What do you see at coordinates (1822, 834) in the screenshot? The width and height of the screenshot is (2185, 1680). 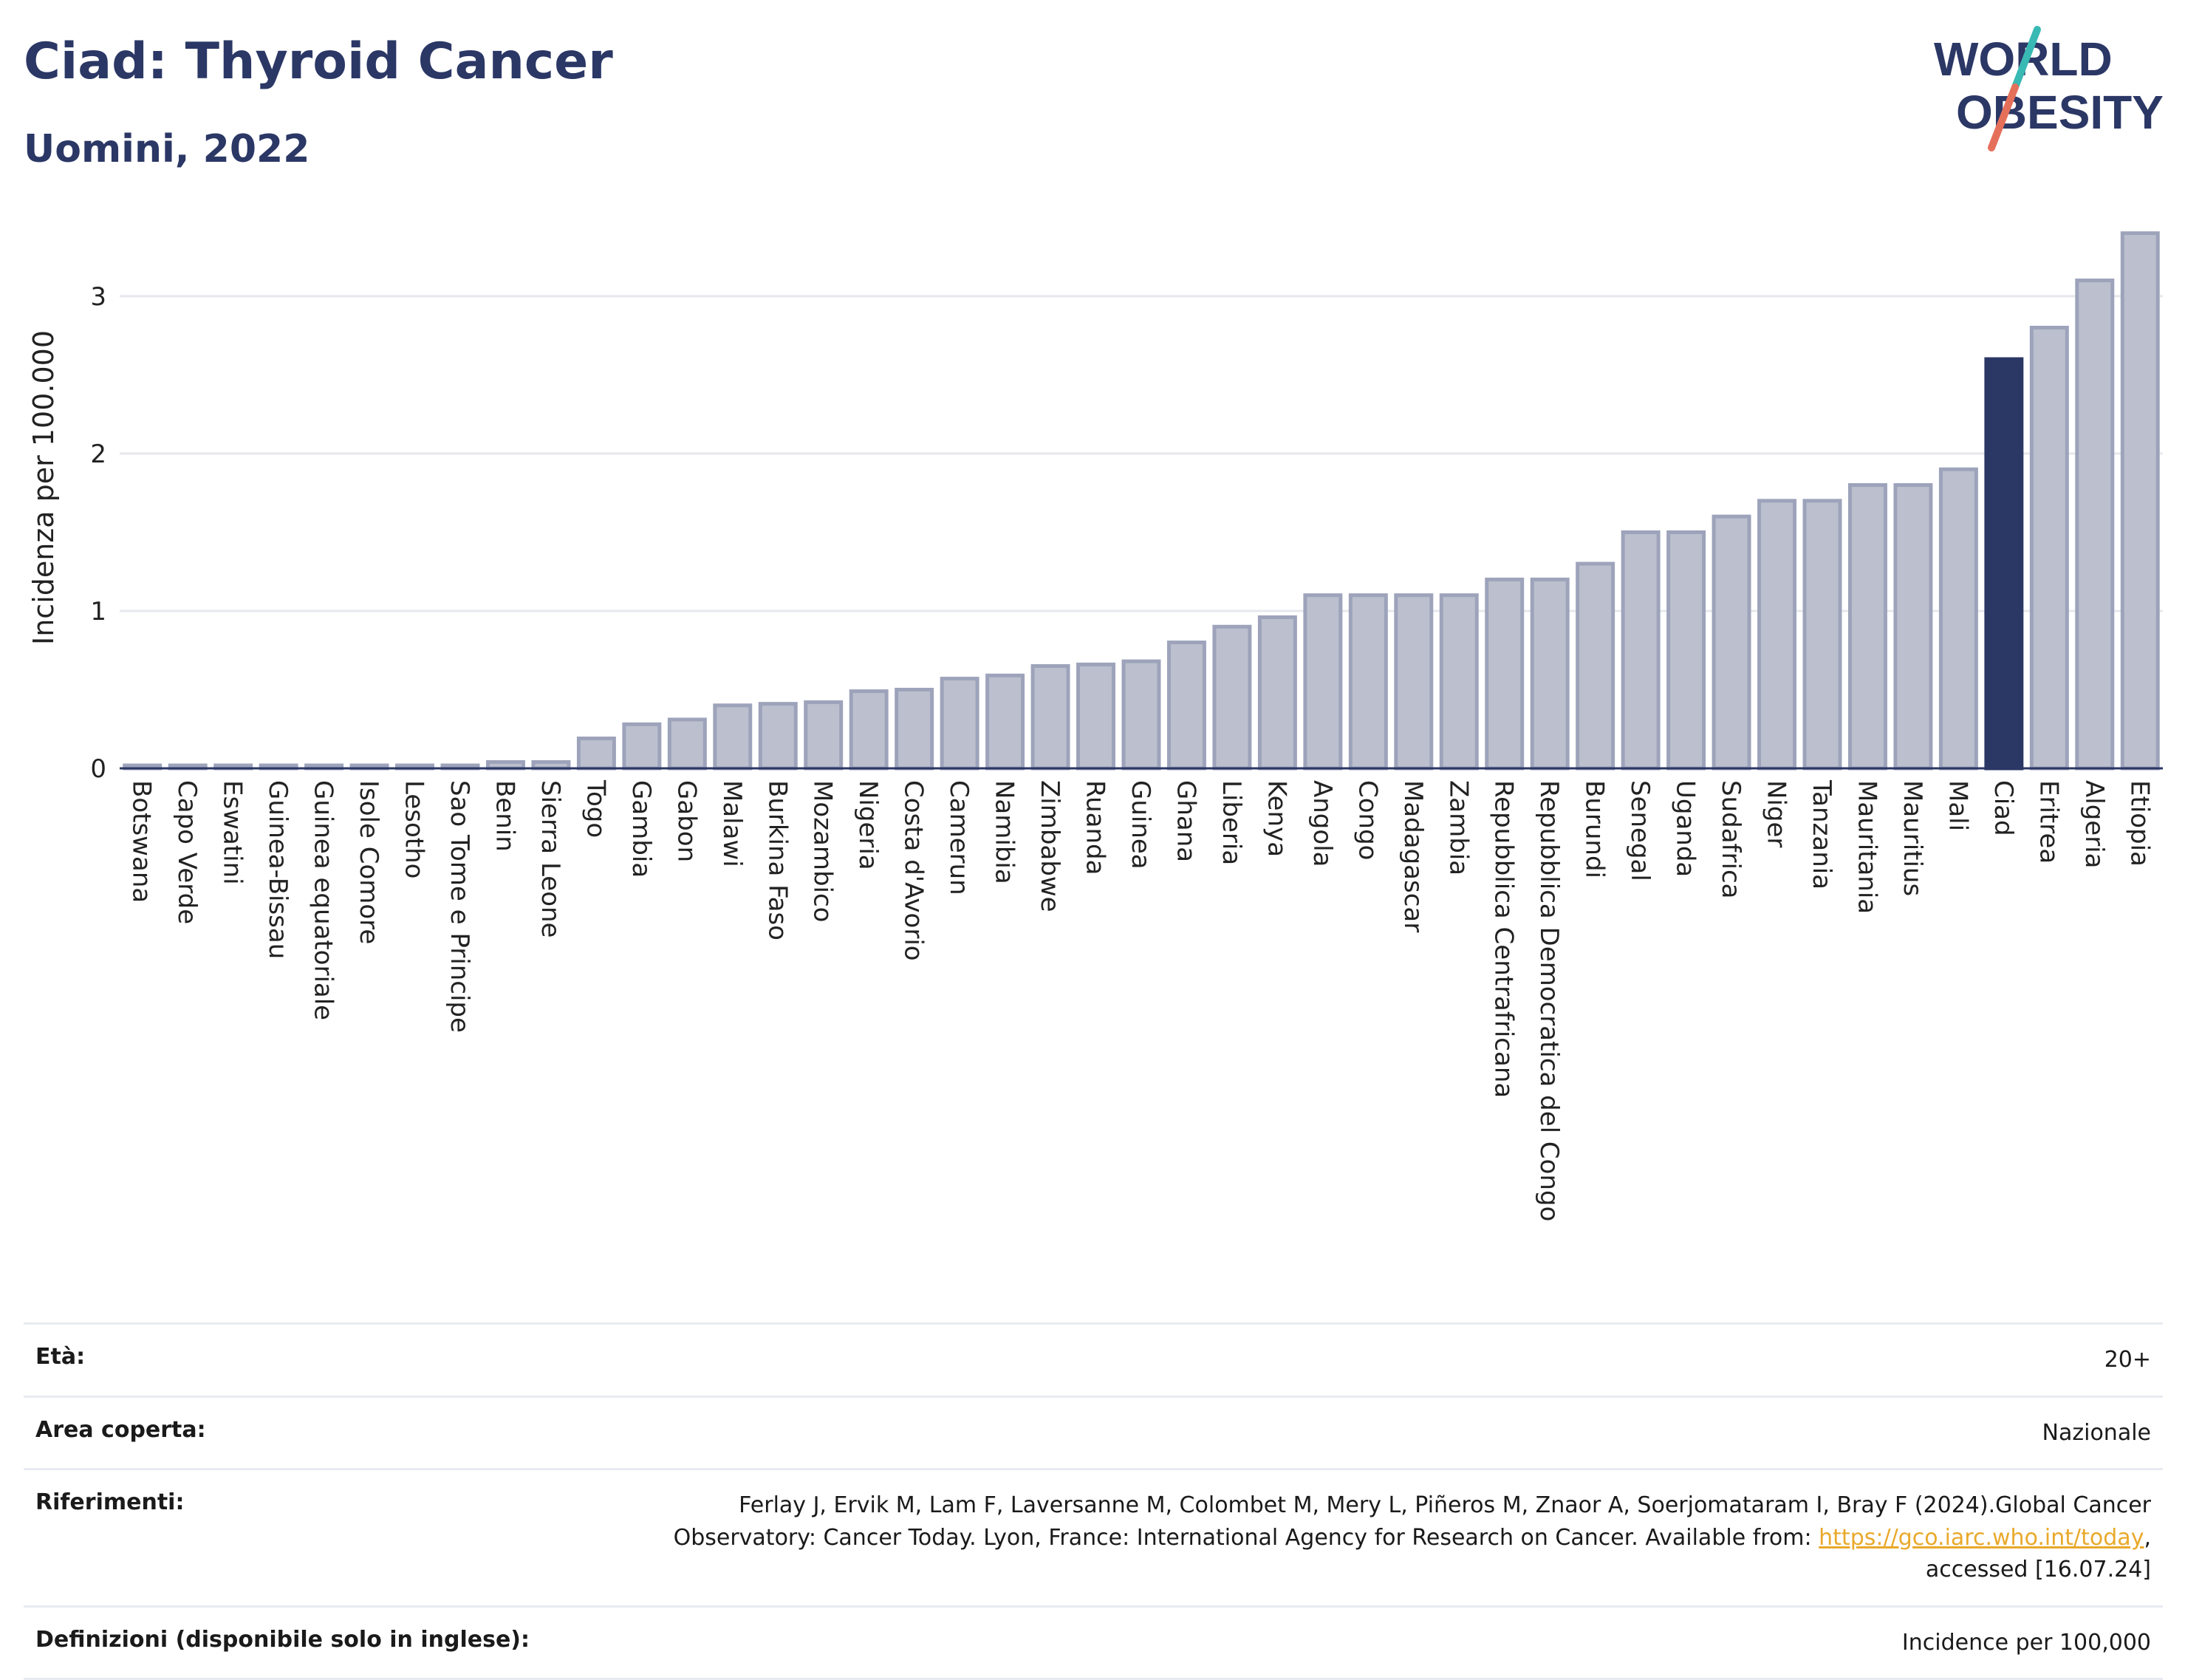 I see `x-tick-label: Tanzania` at bounding box center [1822, 834].